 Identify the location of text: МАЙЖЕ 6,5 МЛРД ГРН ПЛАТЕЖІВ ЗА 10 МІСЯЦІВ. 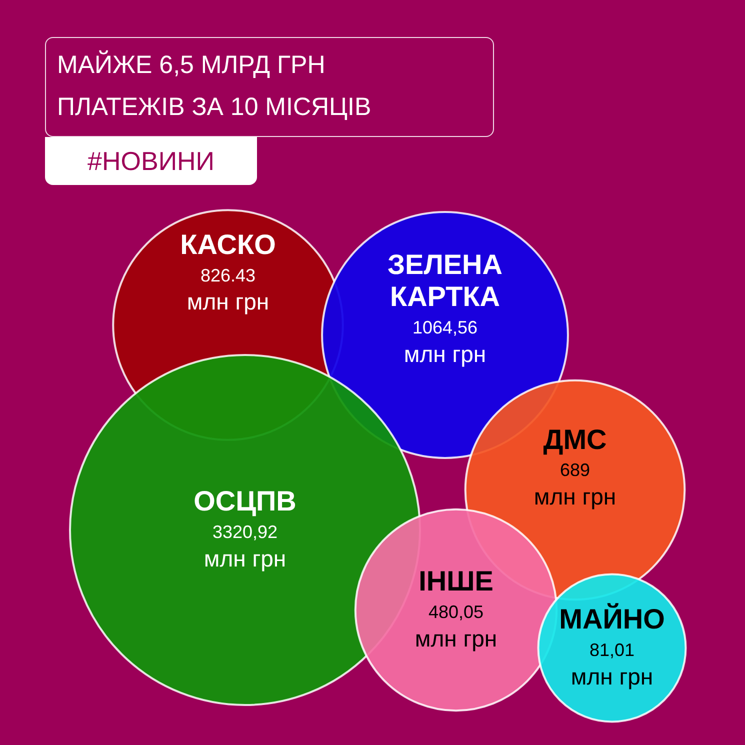
(269, 87).